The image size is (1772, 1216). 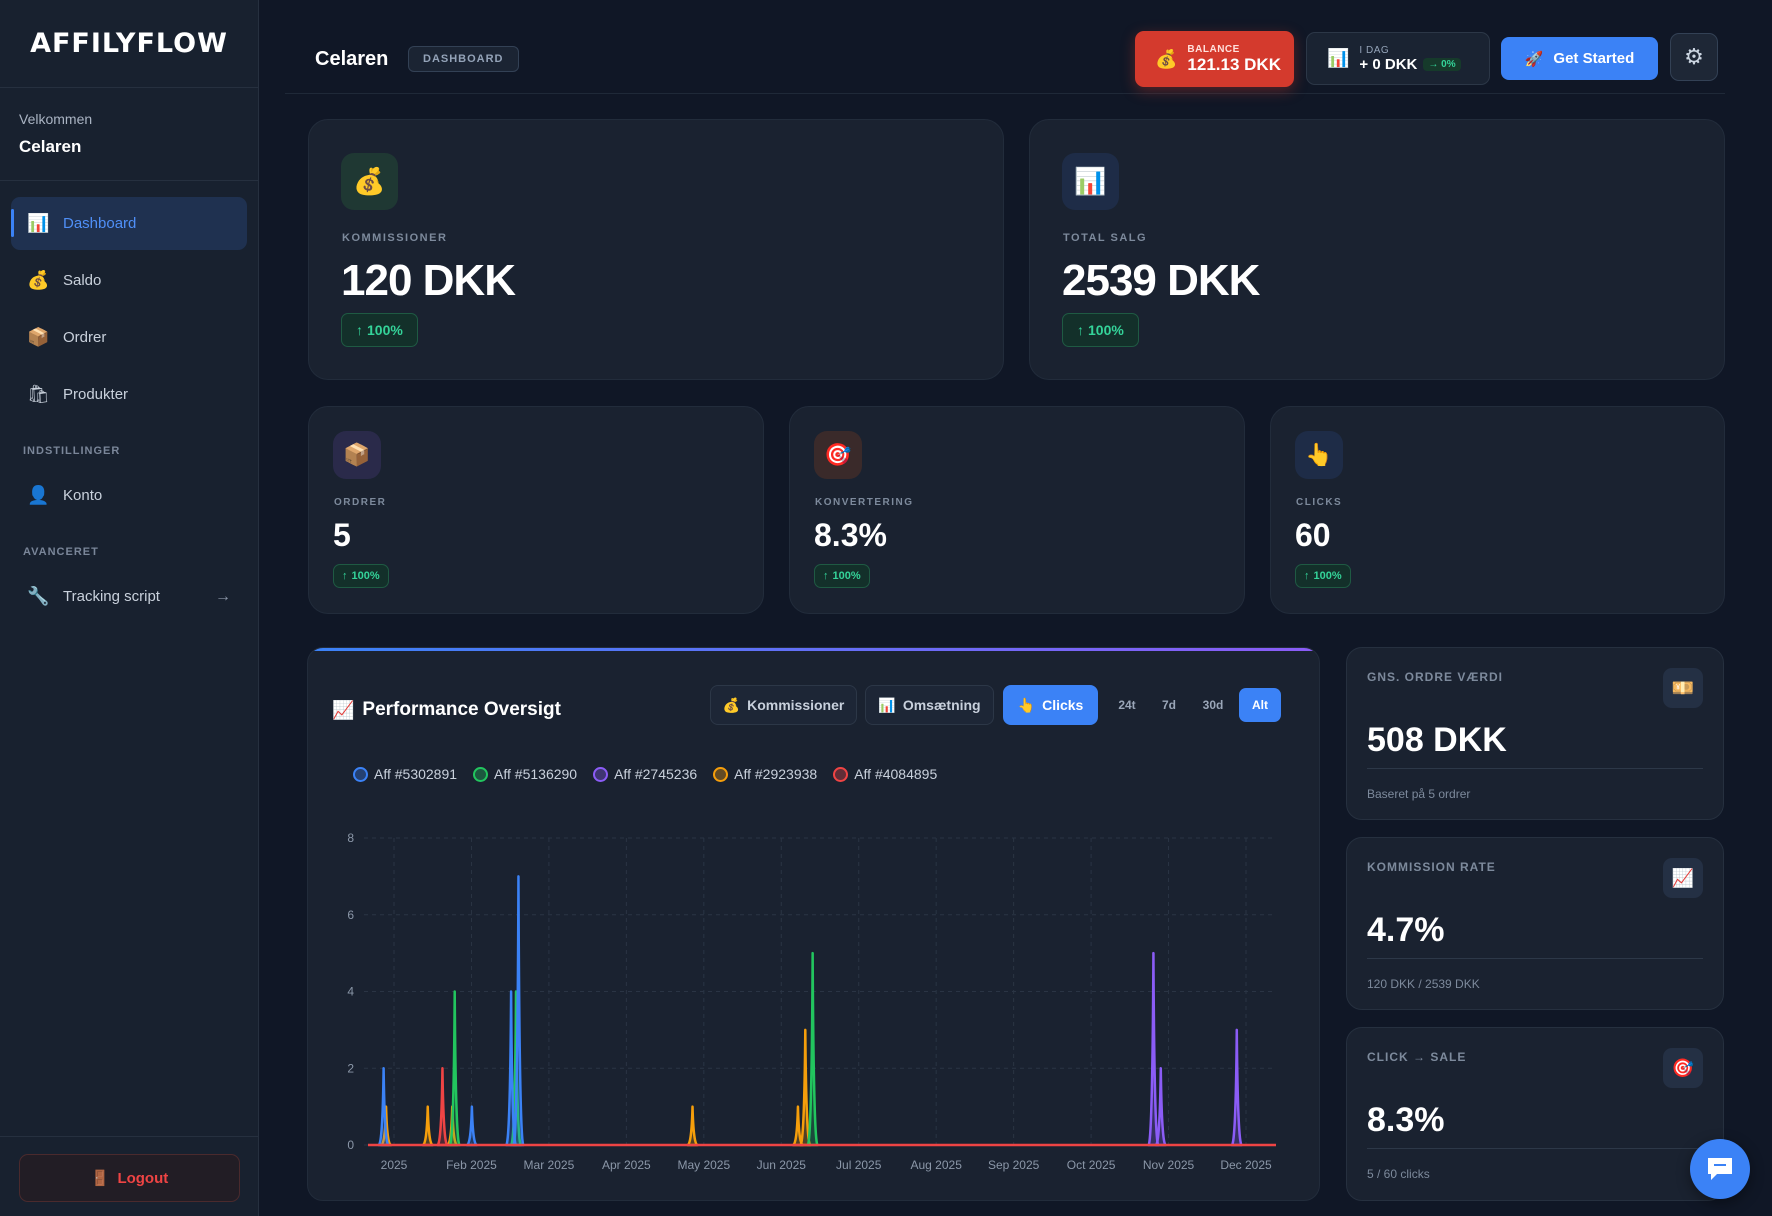 What do you see at coordinates (626, 1165) in the screenshot?
I see `x-tick-label: Apr 2025` at bounding box center [626, 1165].